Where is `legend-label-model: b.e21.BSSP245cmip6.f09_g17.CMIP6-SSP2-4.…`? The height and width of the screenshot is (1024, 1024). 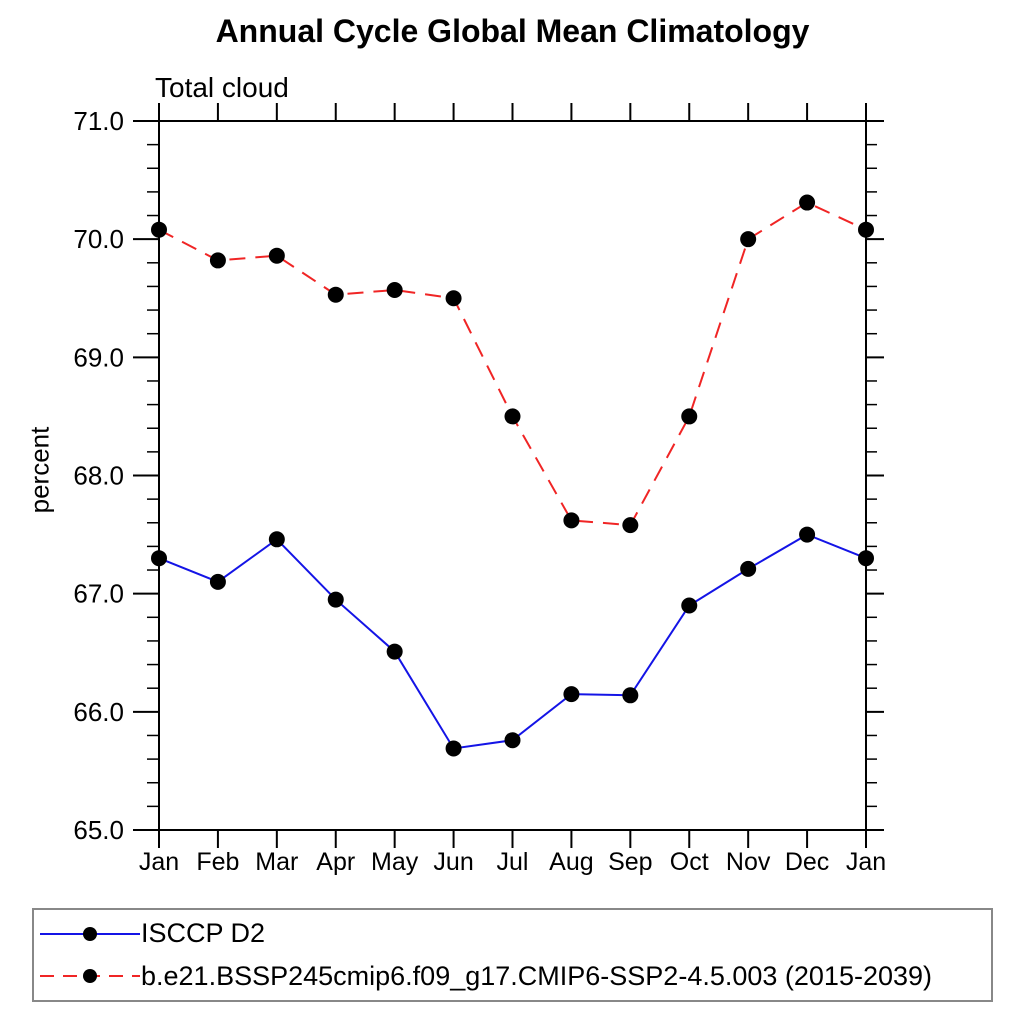
legend-label-model: b.e21.BSSP245cmip6.f09_g17.CMIP6-SSP2-4.… is located at coordinates (537, 975).